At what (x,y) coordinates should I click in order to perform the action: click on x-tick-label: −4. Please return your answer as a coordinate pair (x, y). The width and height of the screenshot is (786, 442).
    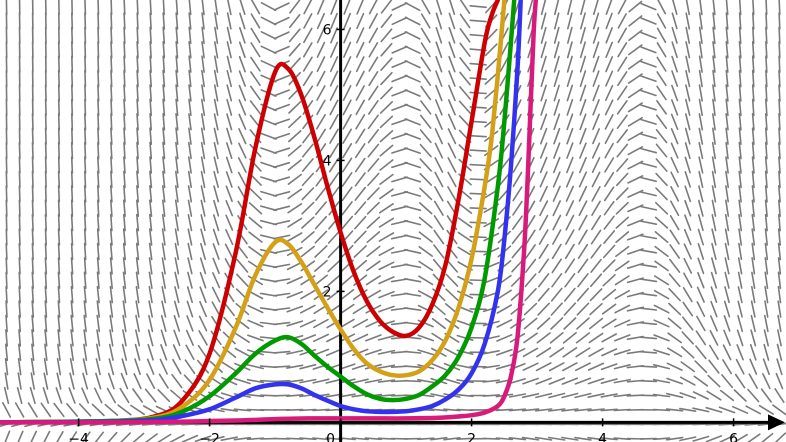
    Looking at the image, I should click on (78, 436).